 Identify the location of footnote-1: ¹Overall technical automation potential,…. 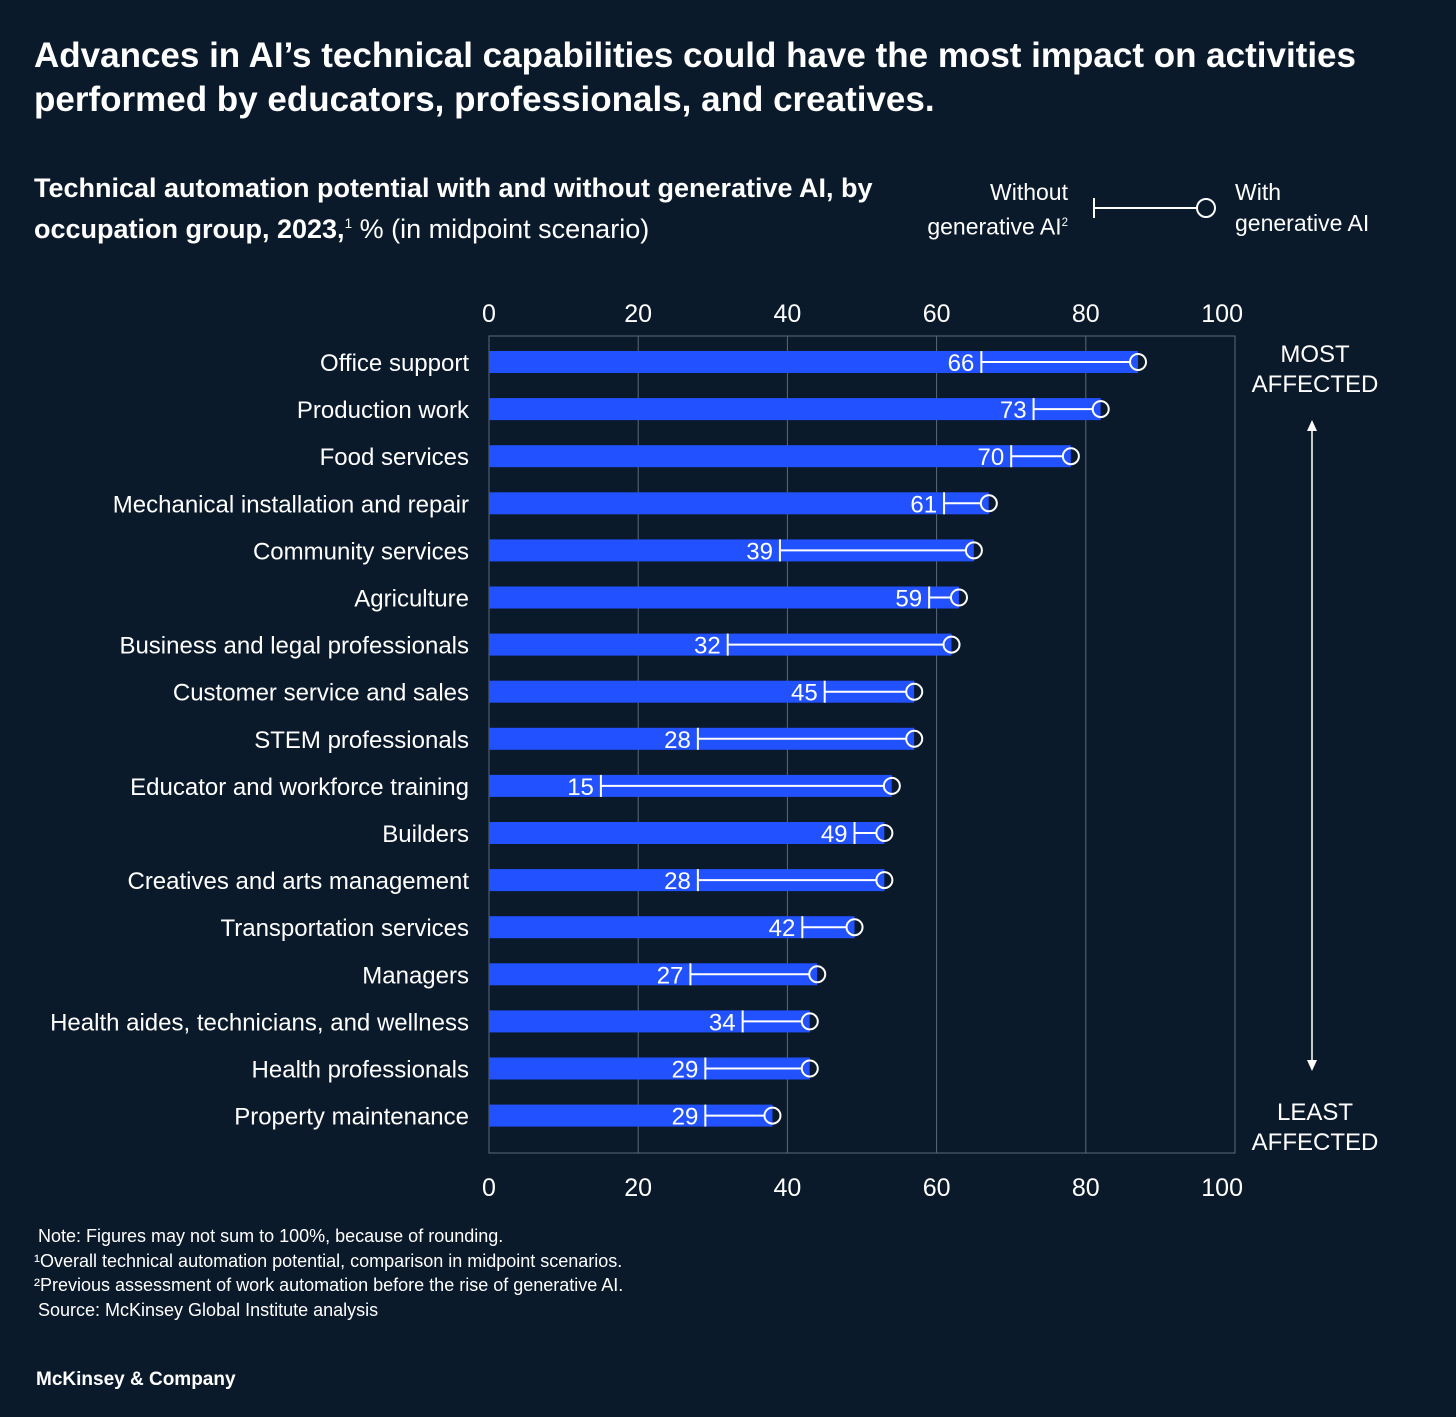
(328, 1260).